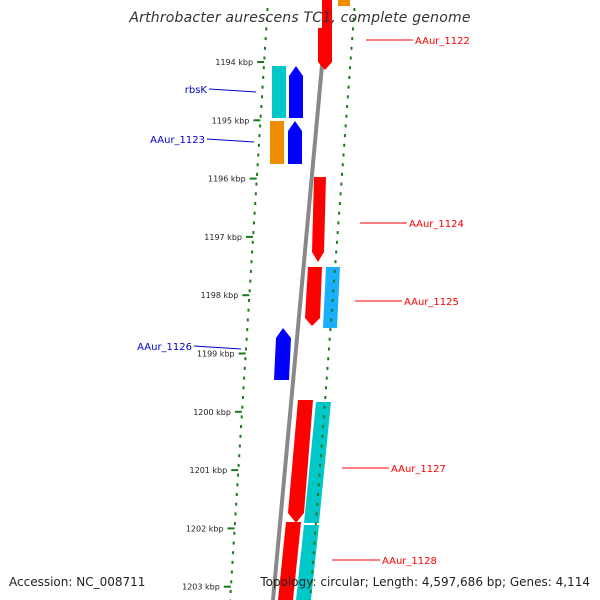 This screenshot has height=600, width=600. I want to click on gene-arrow-aaur-1125-blue, so click(331, 297).